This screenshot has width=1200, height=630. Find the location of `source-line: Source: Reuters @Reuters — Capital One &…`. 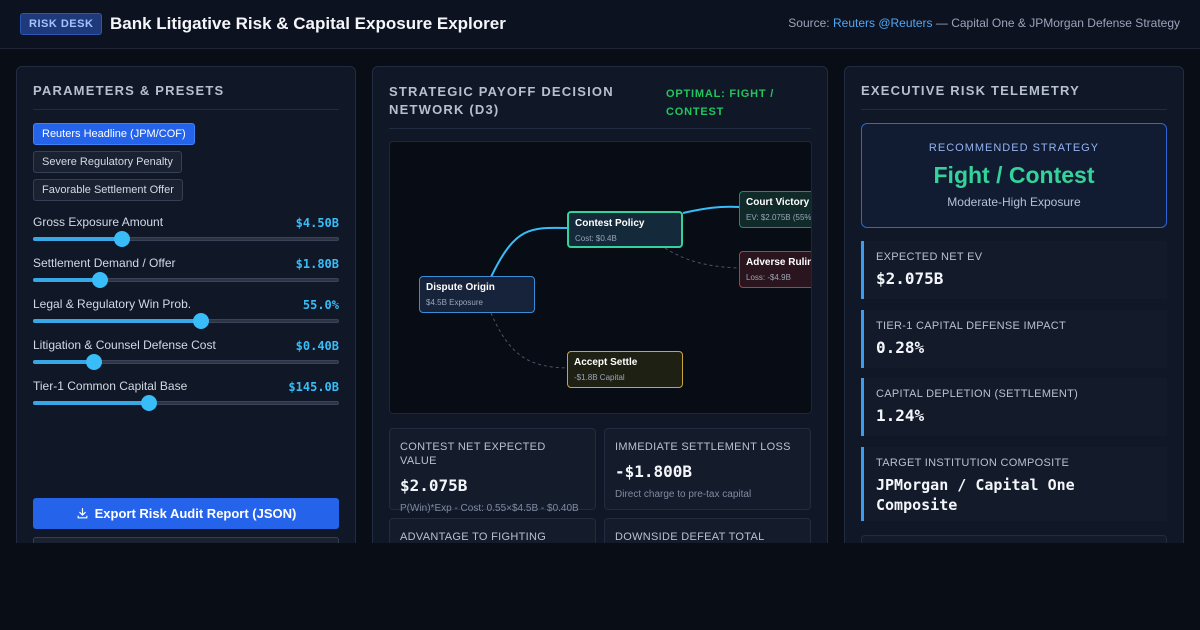

source-line: Source: Reuters @Reuters — Capital One &… is located at coordinates (984, 23).